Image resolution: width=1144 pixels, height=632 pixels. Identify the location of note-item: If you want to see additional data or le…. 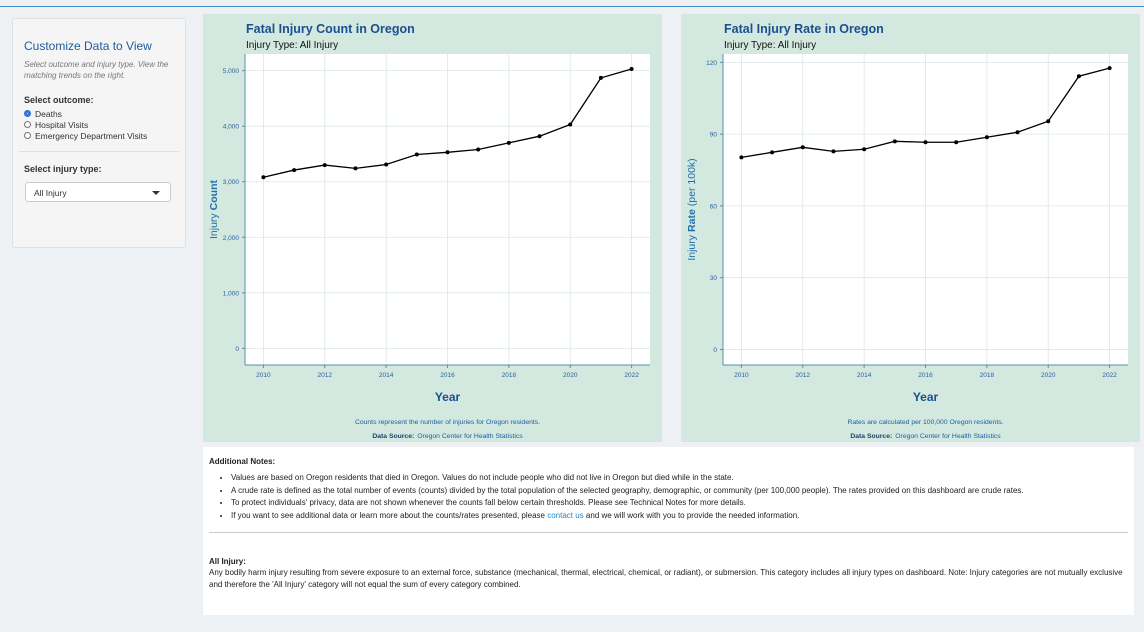
(679, 516).